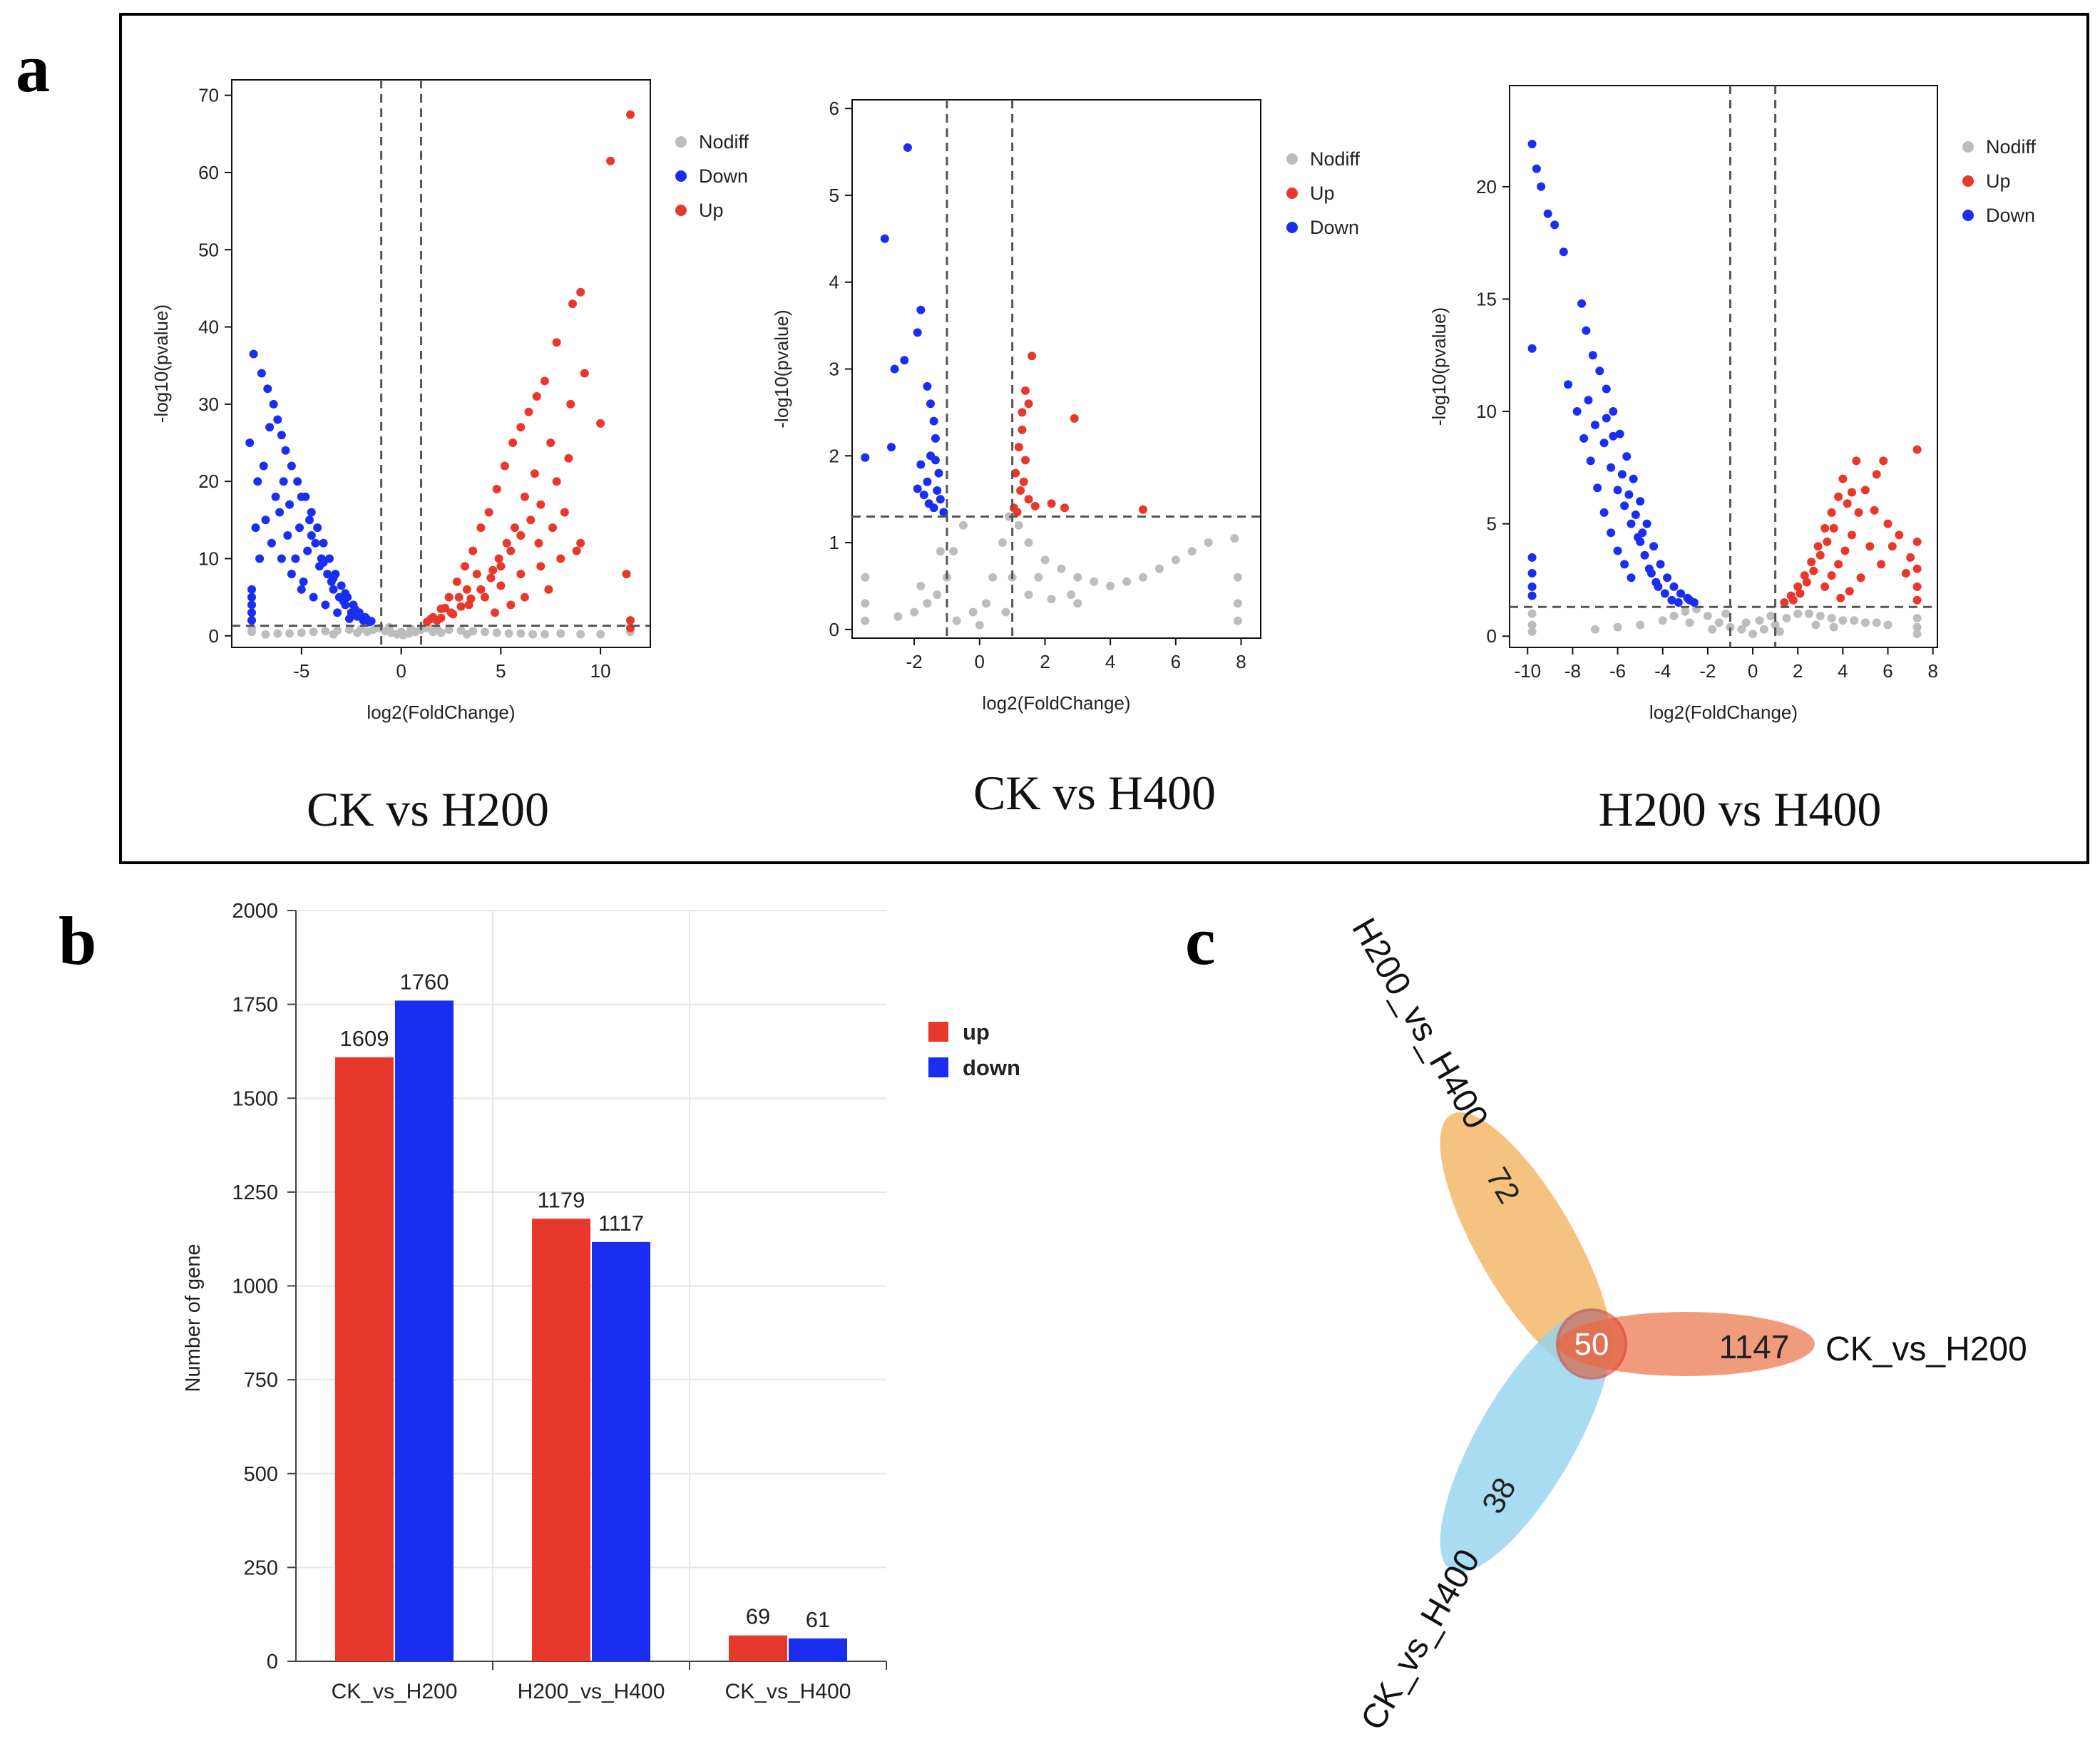  I want to click on bar-value-label: 61, so click(818, 1619).